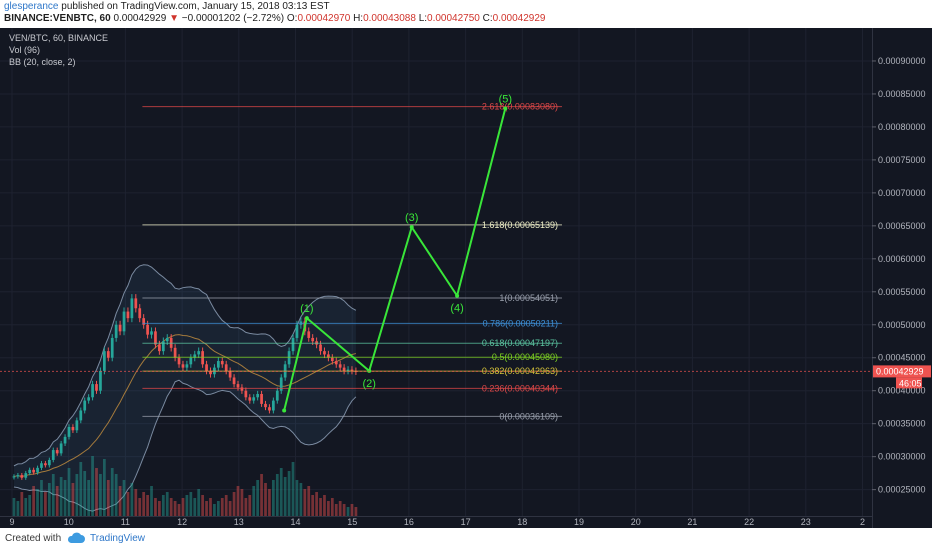 The width and height of the screenshot is (932, 550). I want to click on wave-label: (1), so click(306, 309).